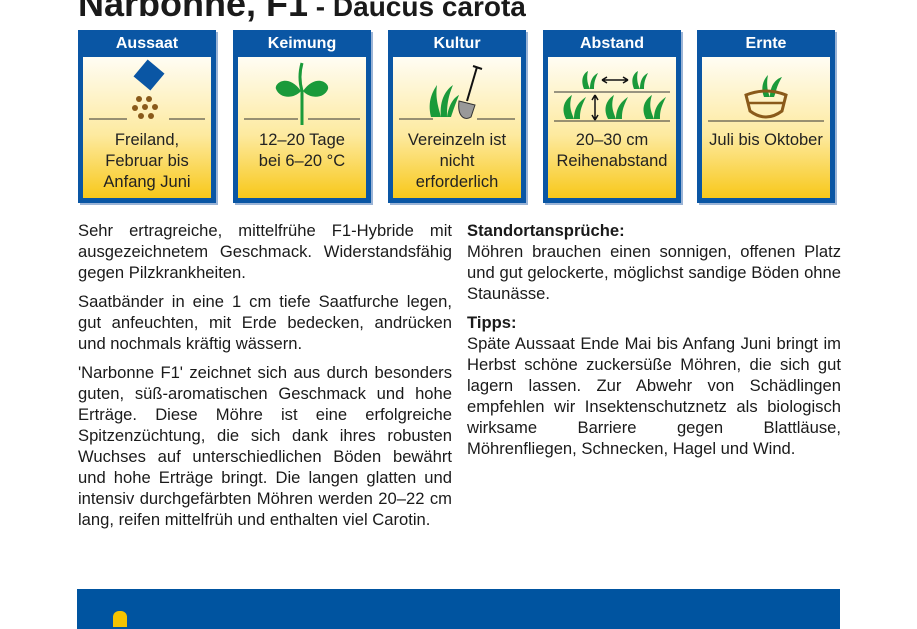 This screenshot has height=629, width=917. Describe the element at coordinates (612, 127) in the screenshot. I see `card-body: 20–30 cm Reihenabstand` at that location.